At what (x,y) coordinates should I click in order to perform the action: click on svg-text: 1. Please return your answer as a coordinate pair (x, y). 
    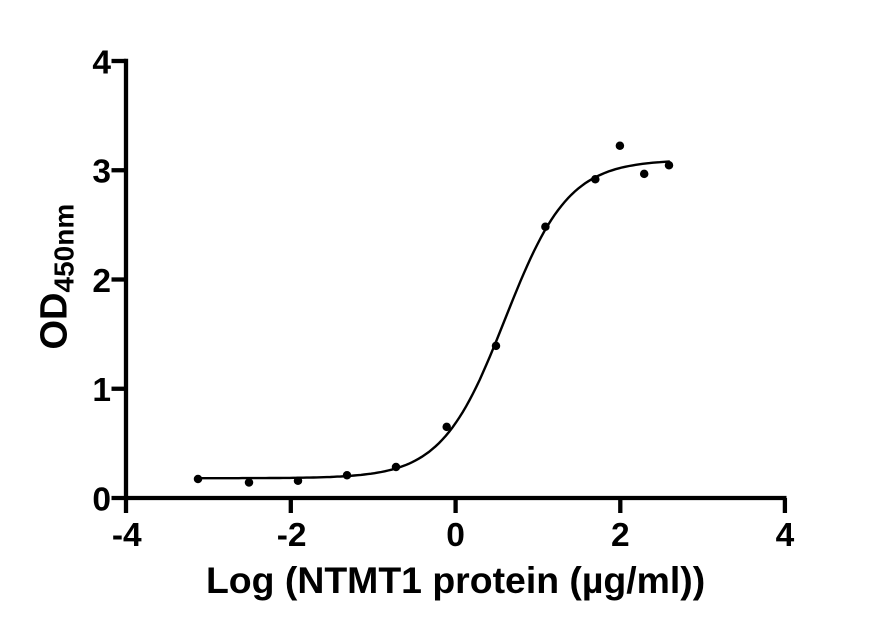
    Looking at the image, I should click on (101, 390).